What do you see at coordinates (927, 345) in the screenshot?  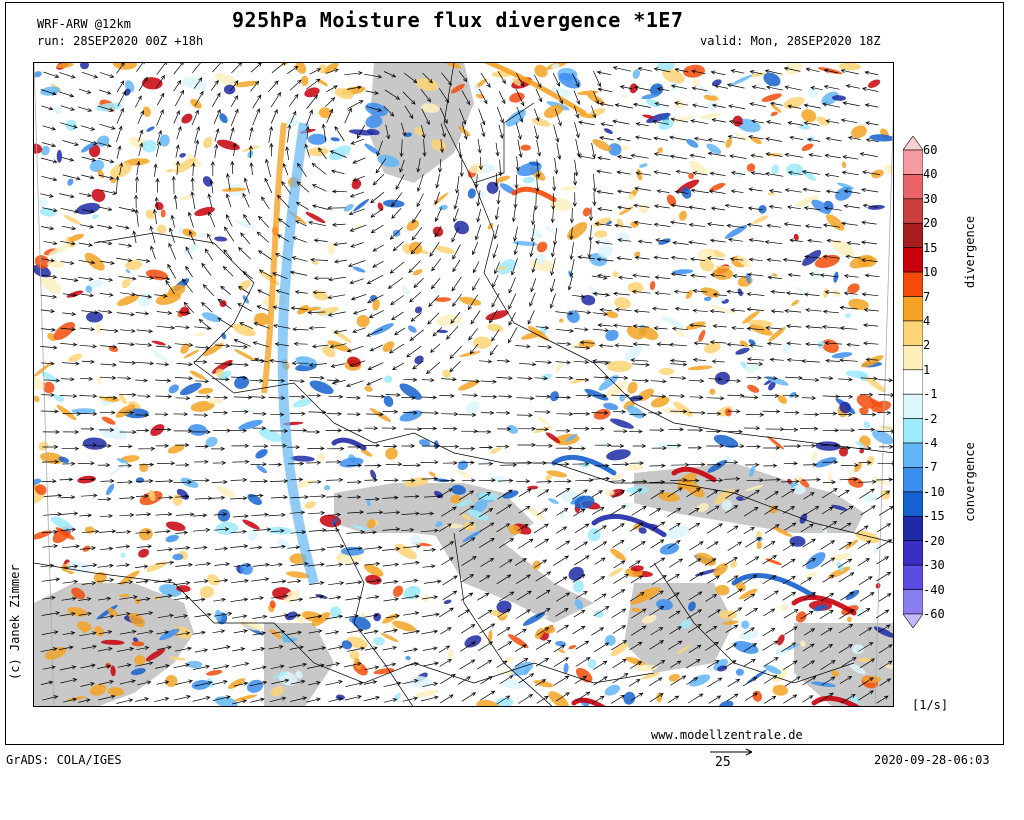 I see `colorbar-tick-label: 2` at bounding box center [927, 345].